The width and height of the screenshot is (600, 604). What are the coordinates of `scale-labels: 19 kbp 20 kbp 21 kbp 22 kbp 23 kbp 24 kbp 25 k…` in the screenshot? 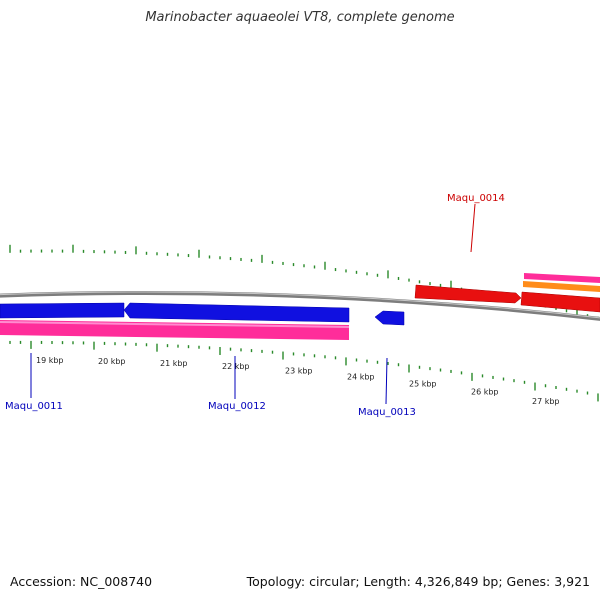 It's located at (298, 381).